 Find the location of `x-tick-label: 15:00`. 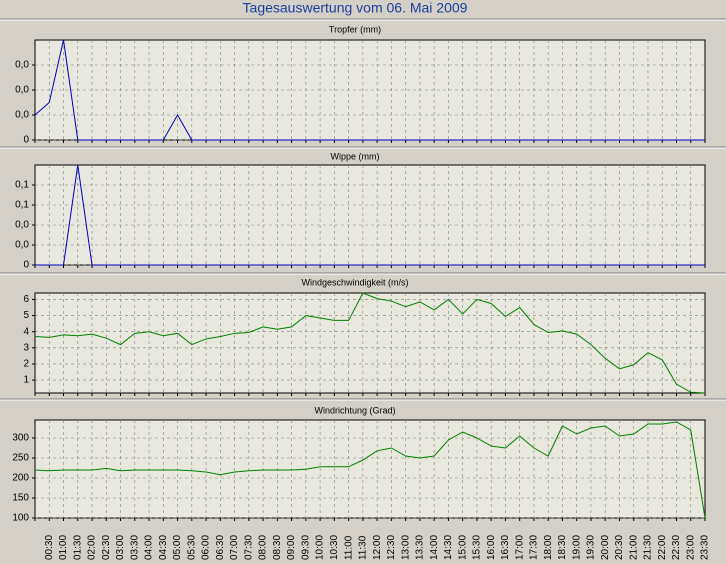

x-tick-label: 15:00 is located at coordinates (462, 547).